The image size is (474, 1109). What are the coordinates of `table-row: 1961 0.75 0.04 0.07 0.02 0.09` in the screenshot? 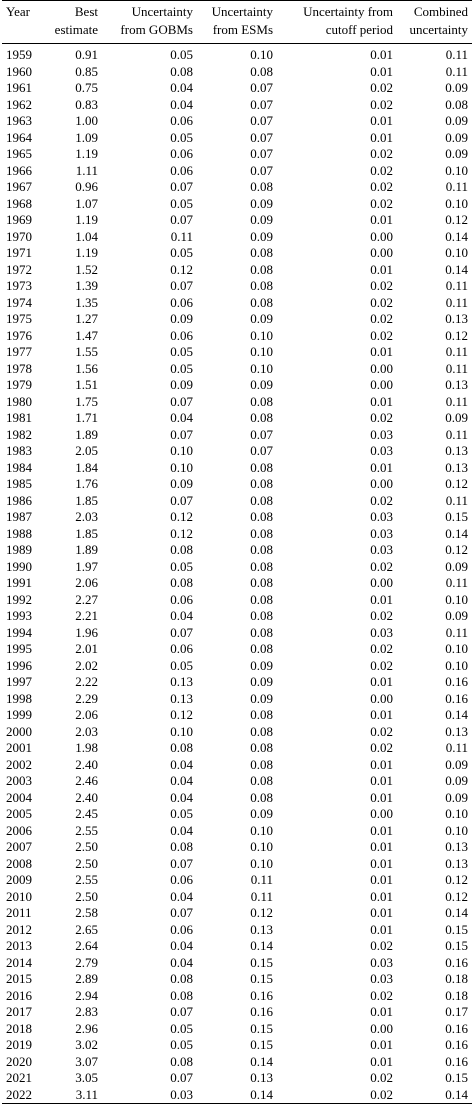 It's located at (237, 88).